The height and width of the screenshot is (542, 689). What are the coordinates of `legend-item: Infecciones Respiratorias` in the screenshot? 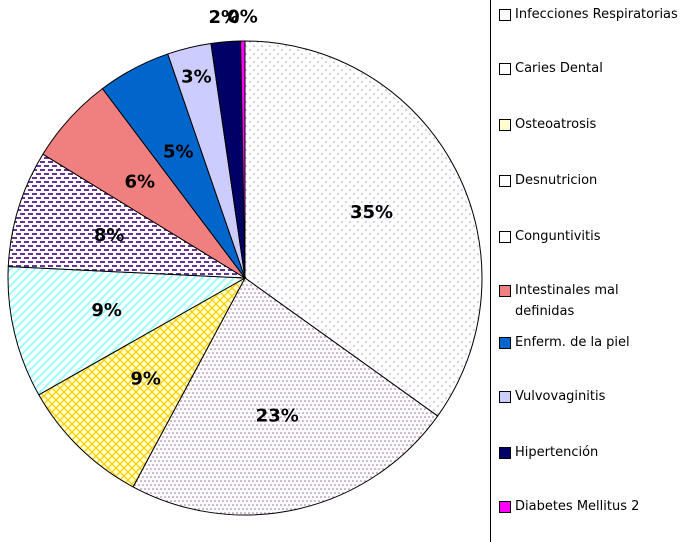 It's located at (591, 14).